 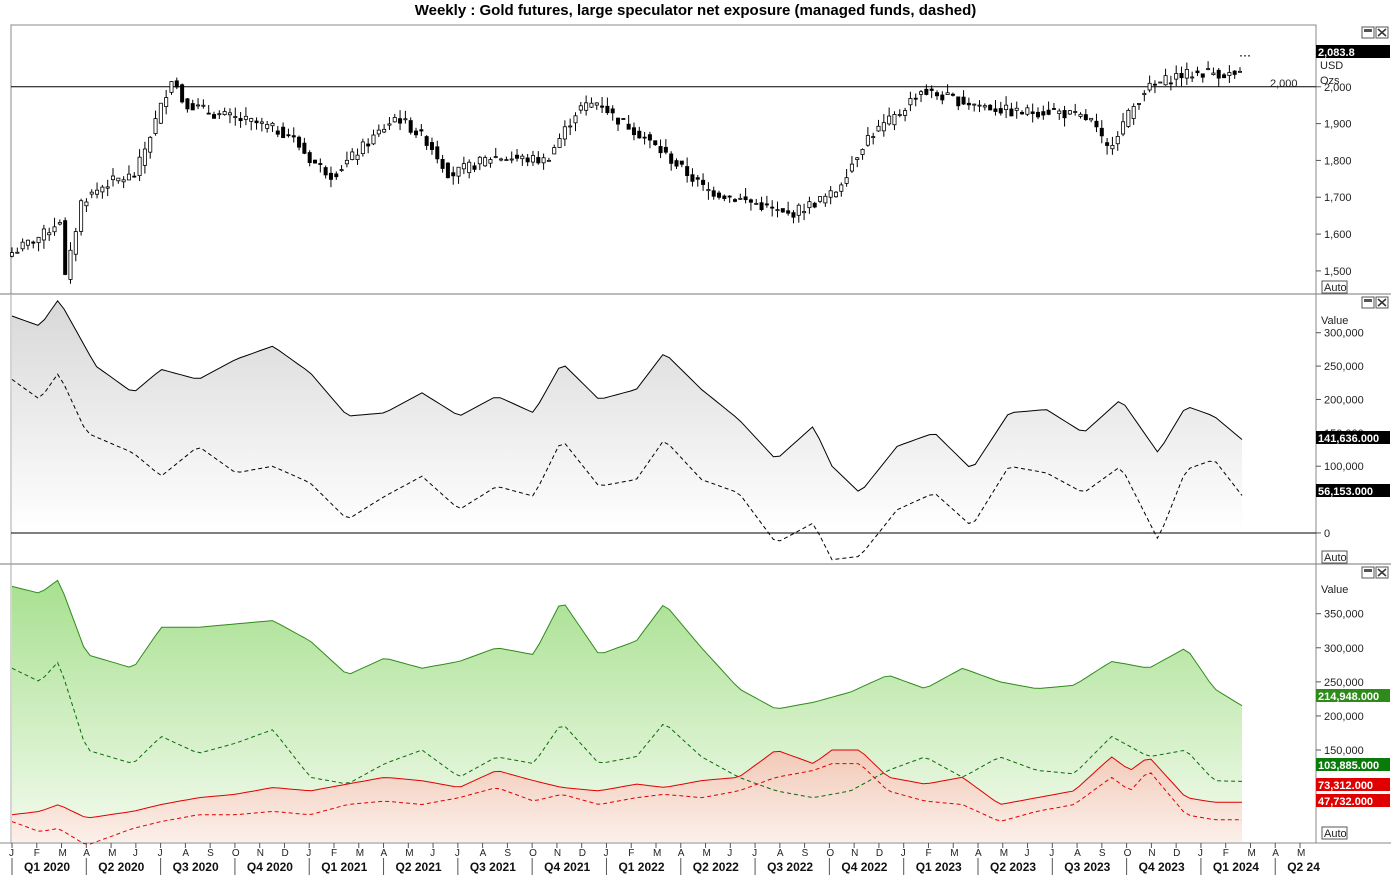 What do you see at coordinates (1348, 439) in the screenshot?
I see `svg-text: 141,636.000` at bounding box center [1348, 439].